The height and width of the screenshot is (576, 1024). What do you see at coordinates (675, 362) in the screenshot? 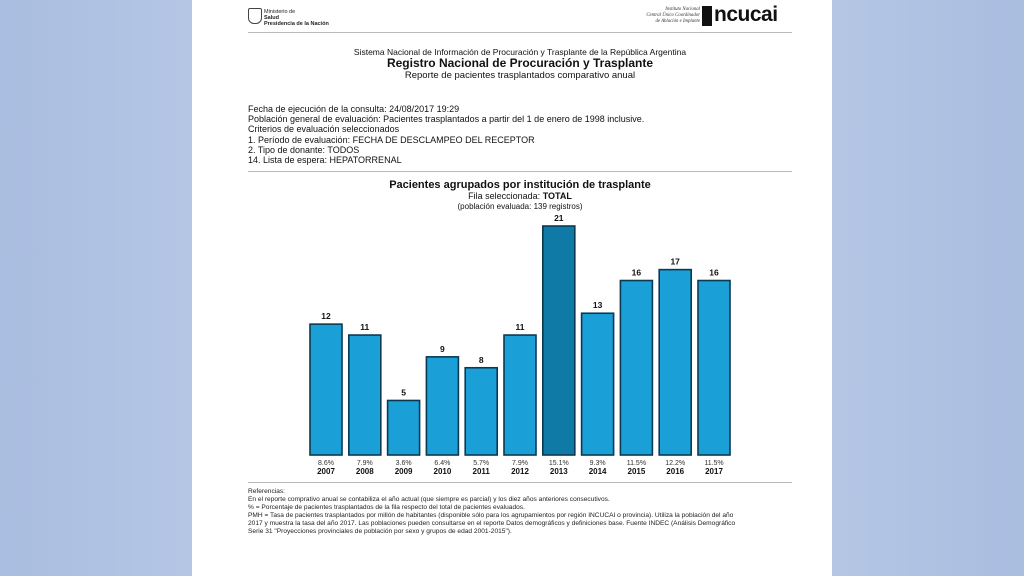
I see `bar-2016` at bounding box center [675, 362].